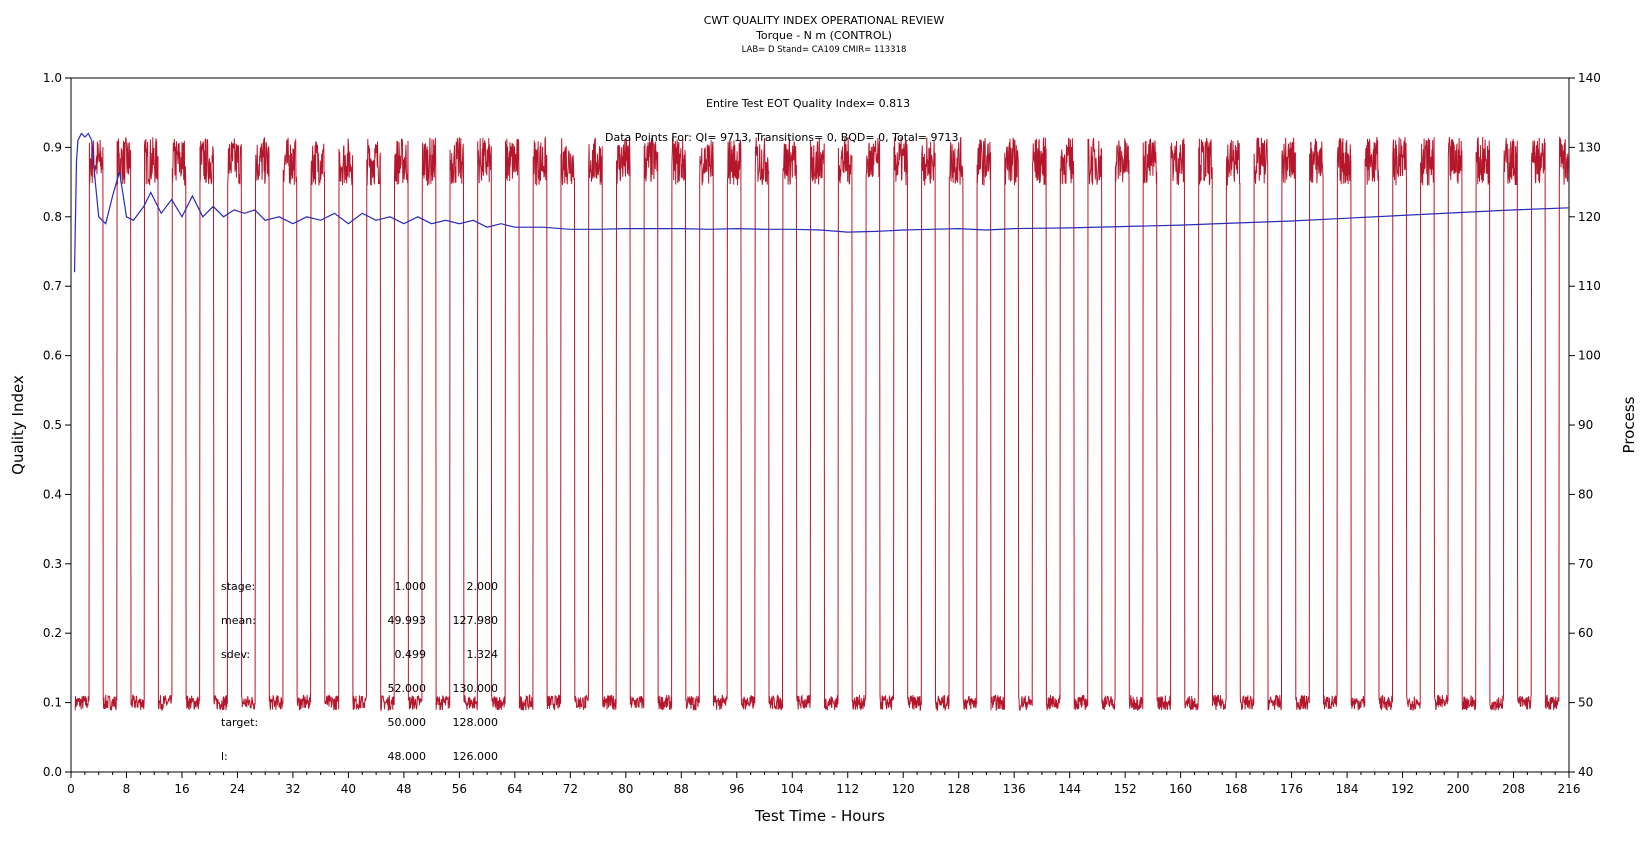 The height and width of the screenshot is (845, 1648). I want to click on stats-value-stage2: 126.000, so click(476, 756).